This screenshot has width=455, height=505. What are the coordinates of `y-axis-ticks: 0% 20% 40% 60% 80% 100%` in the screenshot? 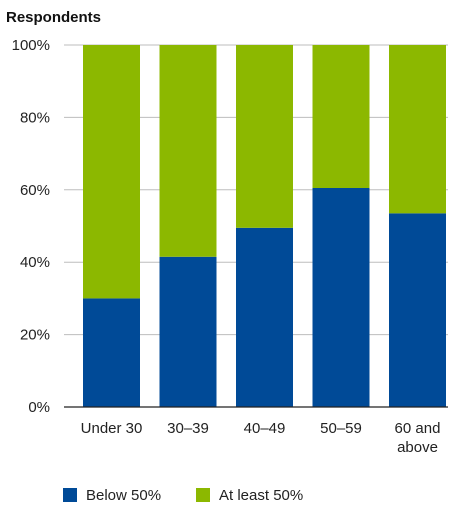 It's located at (31, 226).